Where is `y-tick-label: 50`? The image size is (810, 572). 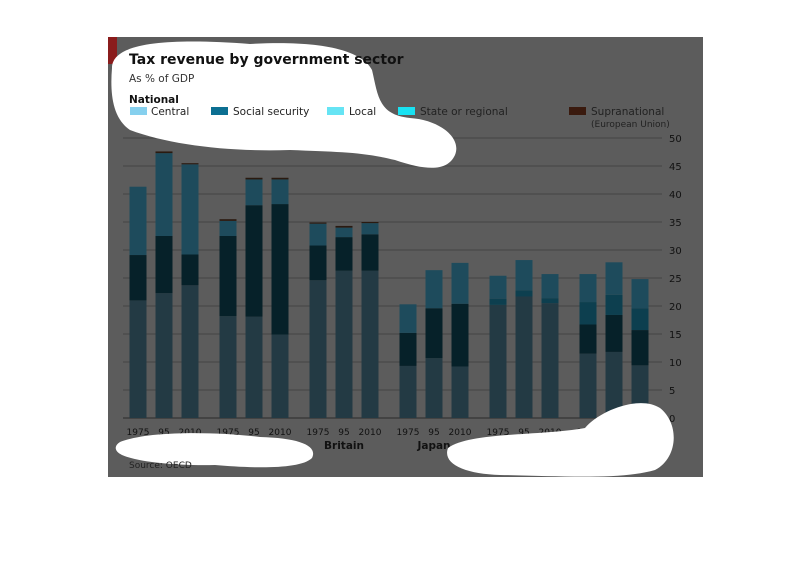
y-tick-label: 50 is located at coordinates (675, 139).